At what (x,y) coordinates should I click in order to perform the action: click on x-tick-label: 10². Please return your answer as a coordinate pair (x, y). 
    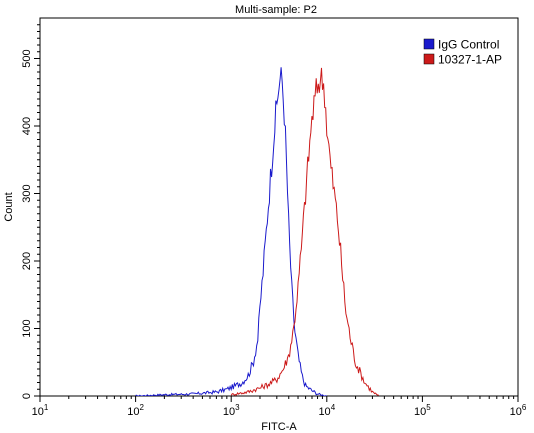
    Looking at the image, I should click on (135, 410).